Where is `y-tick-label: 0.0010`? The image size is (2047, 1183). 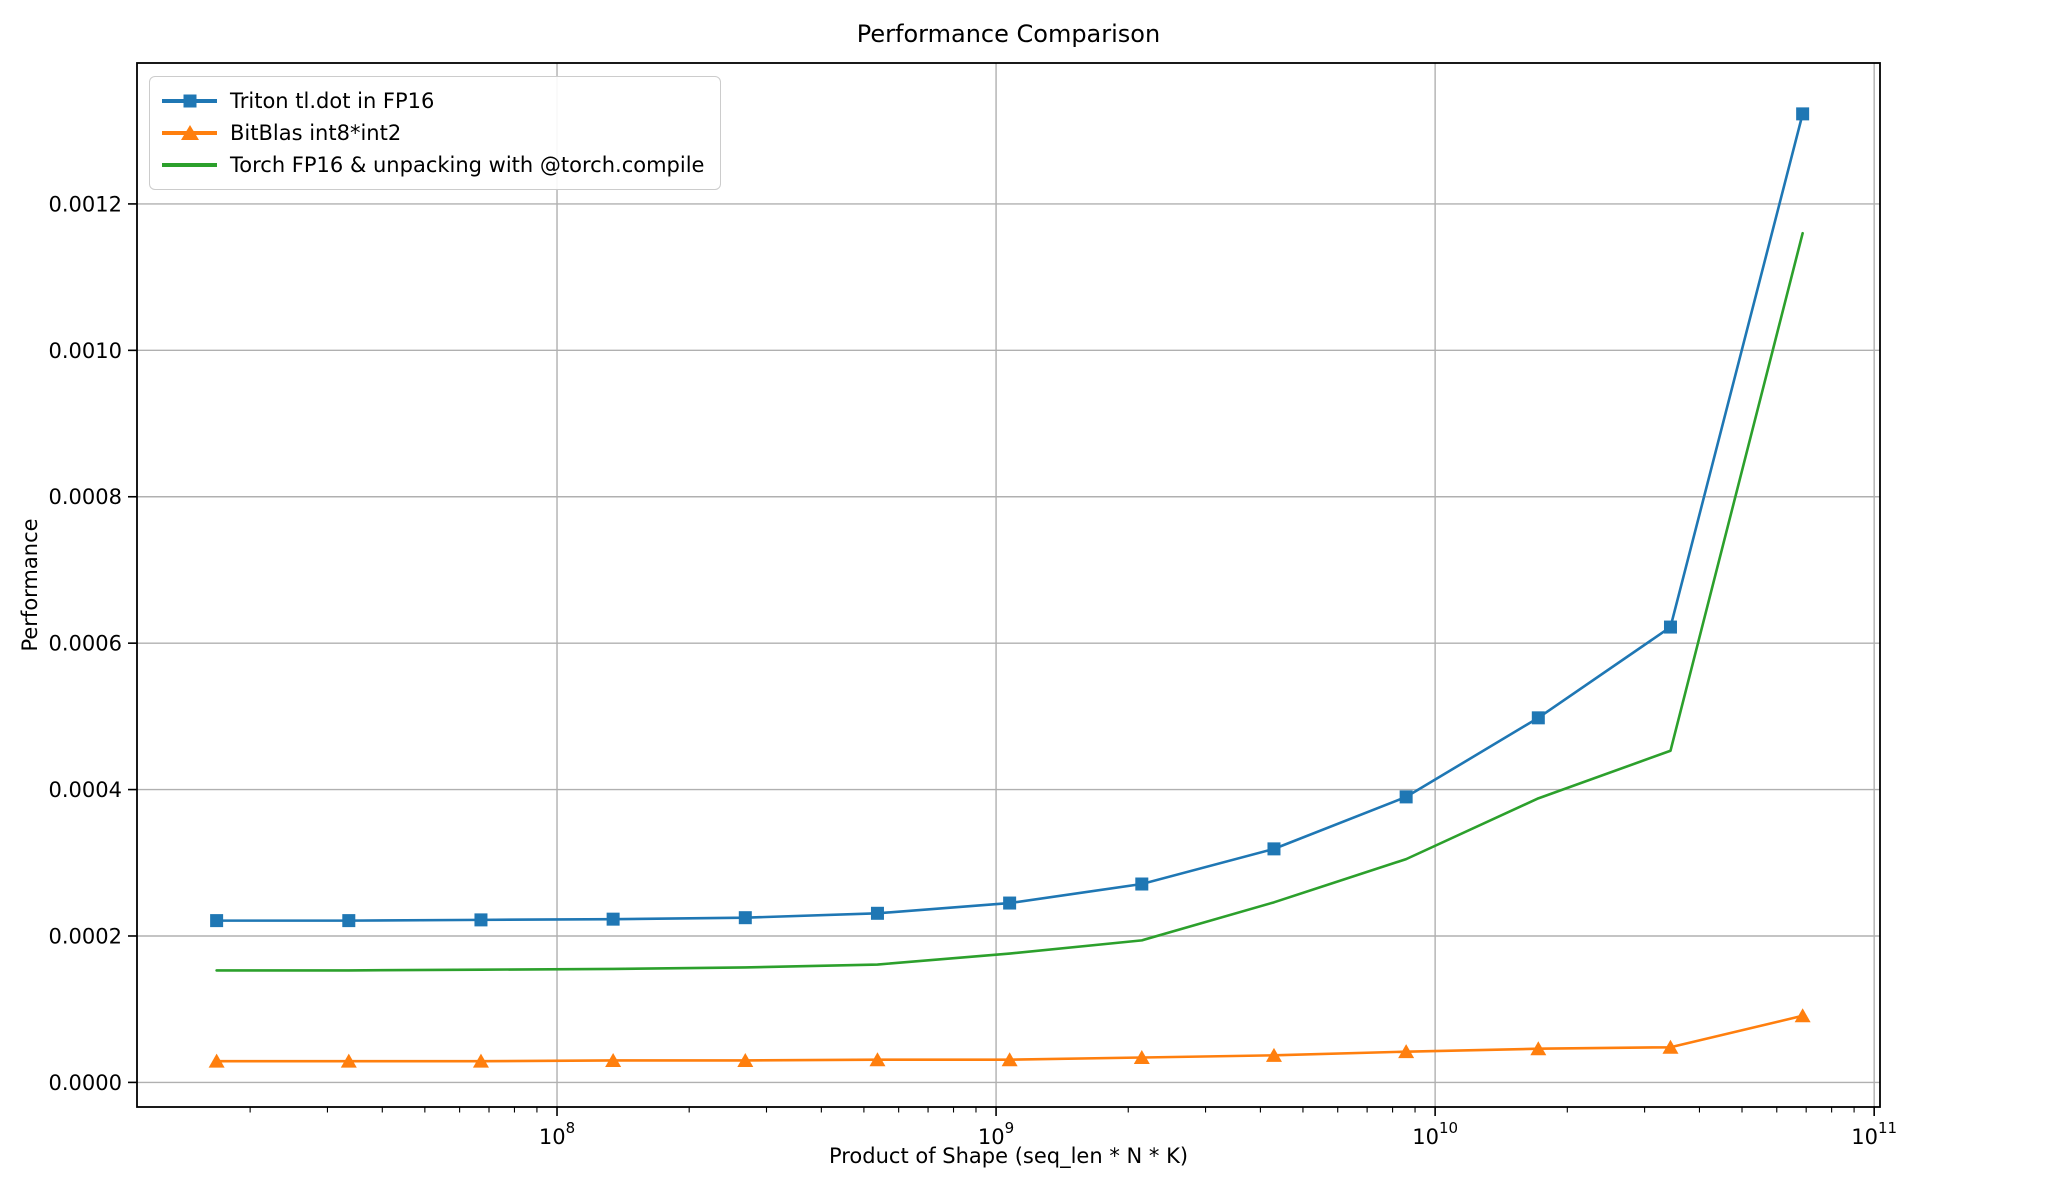
y-tick-label: 0.0010 is located at coordinates (85, 351).